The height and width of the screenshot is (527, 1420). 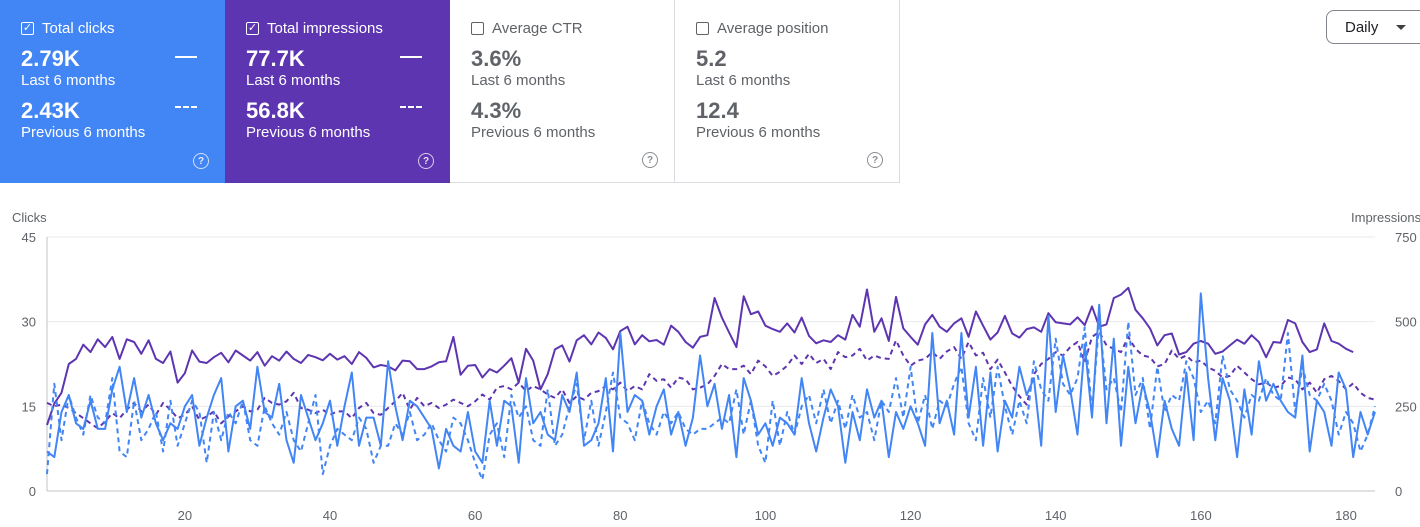 What do you see at coordinates (325, 28) in the screenshot?
I see `card-label: Total impressions` at bounding box center [325, 28].